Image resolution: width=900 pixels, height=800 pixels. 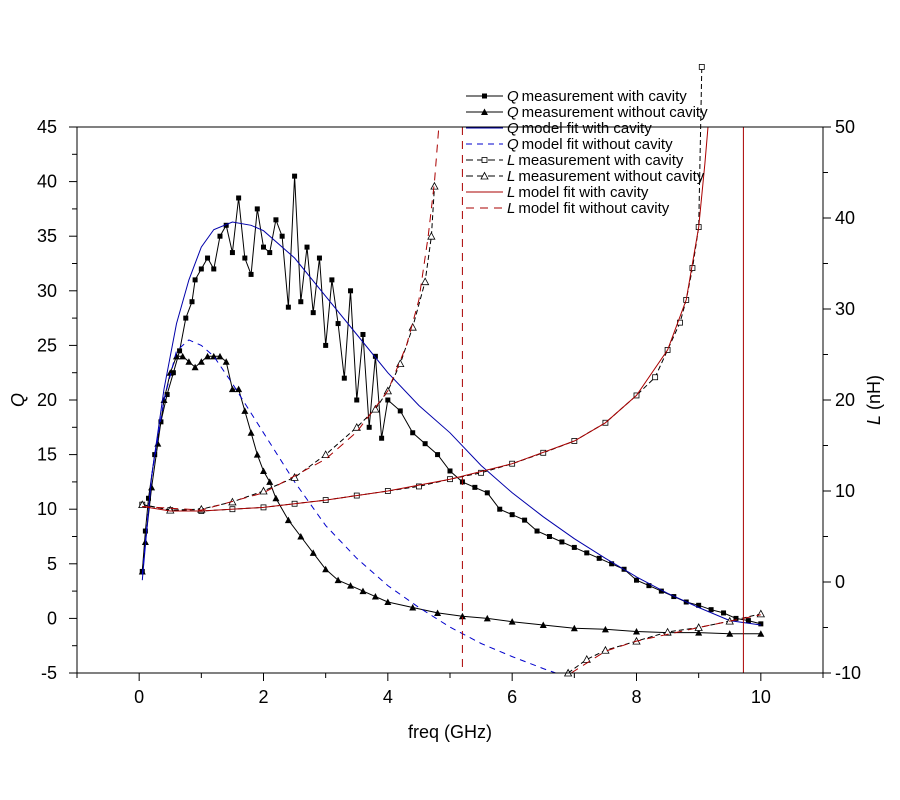 What do you see at coordinates (47, 400) in the screenshot?
I see `y-tick-label: 20` at bounding box center [47, 400].